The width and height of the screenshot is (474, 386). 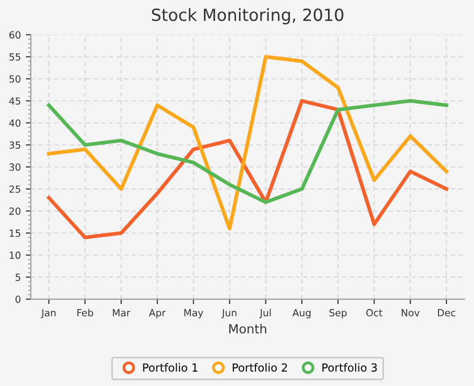 I want to click on y-tick-label: 40, so click(x=14, y=123).